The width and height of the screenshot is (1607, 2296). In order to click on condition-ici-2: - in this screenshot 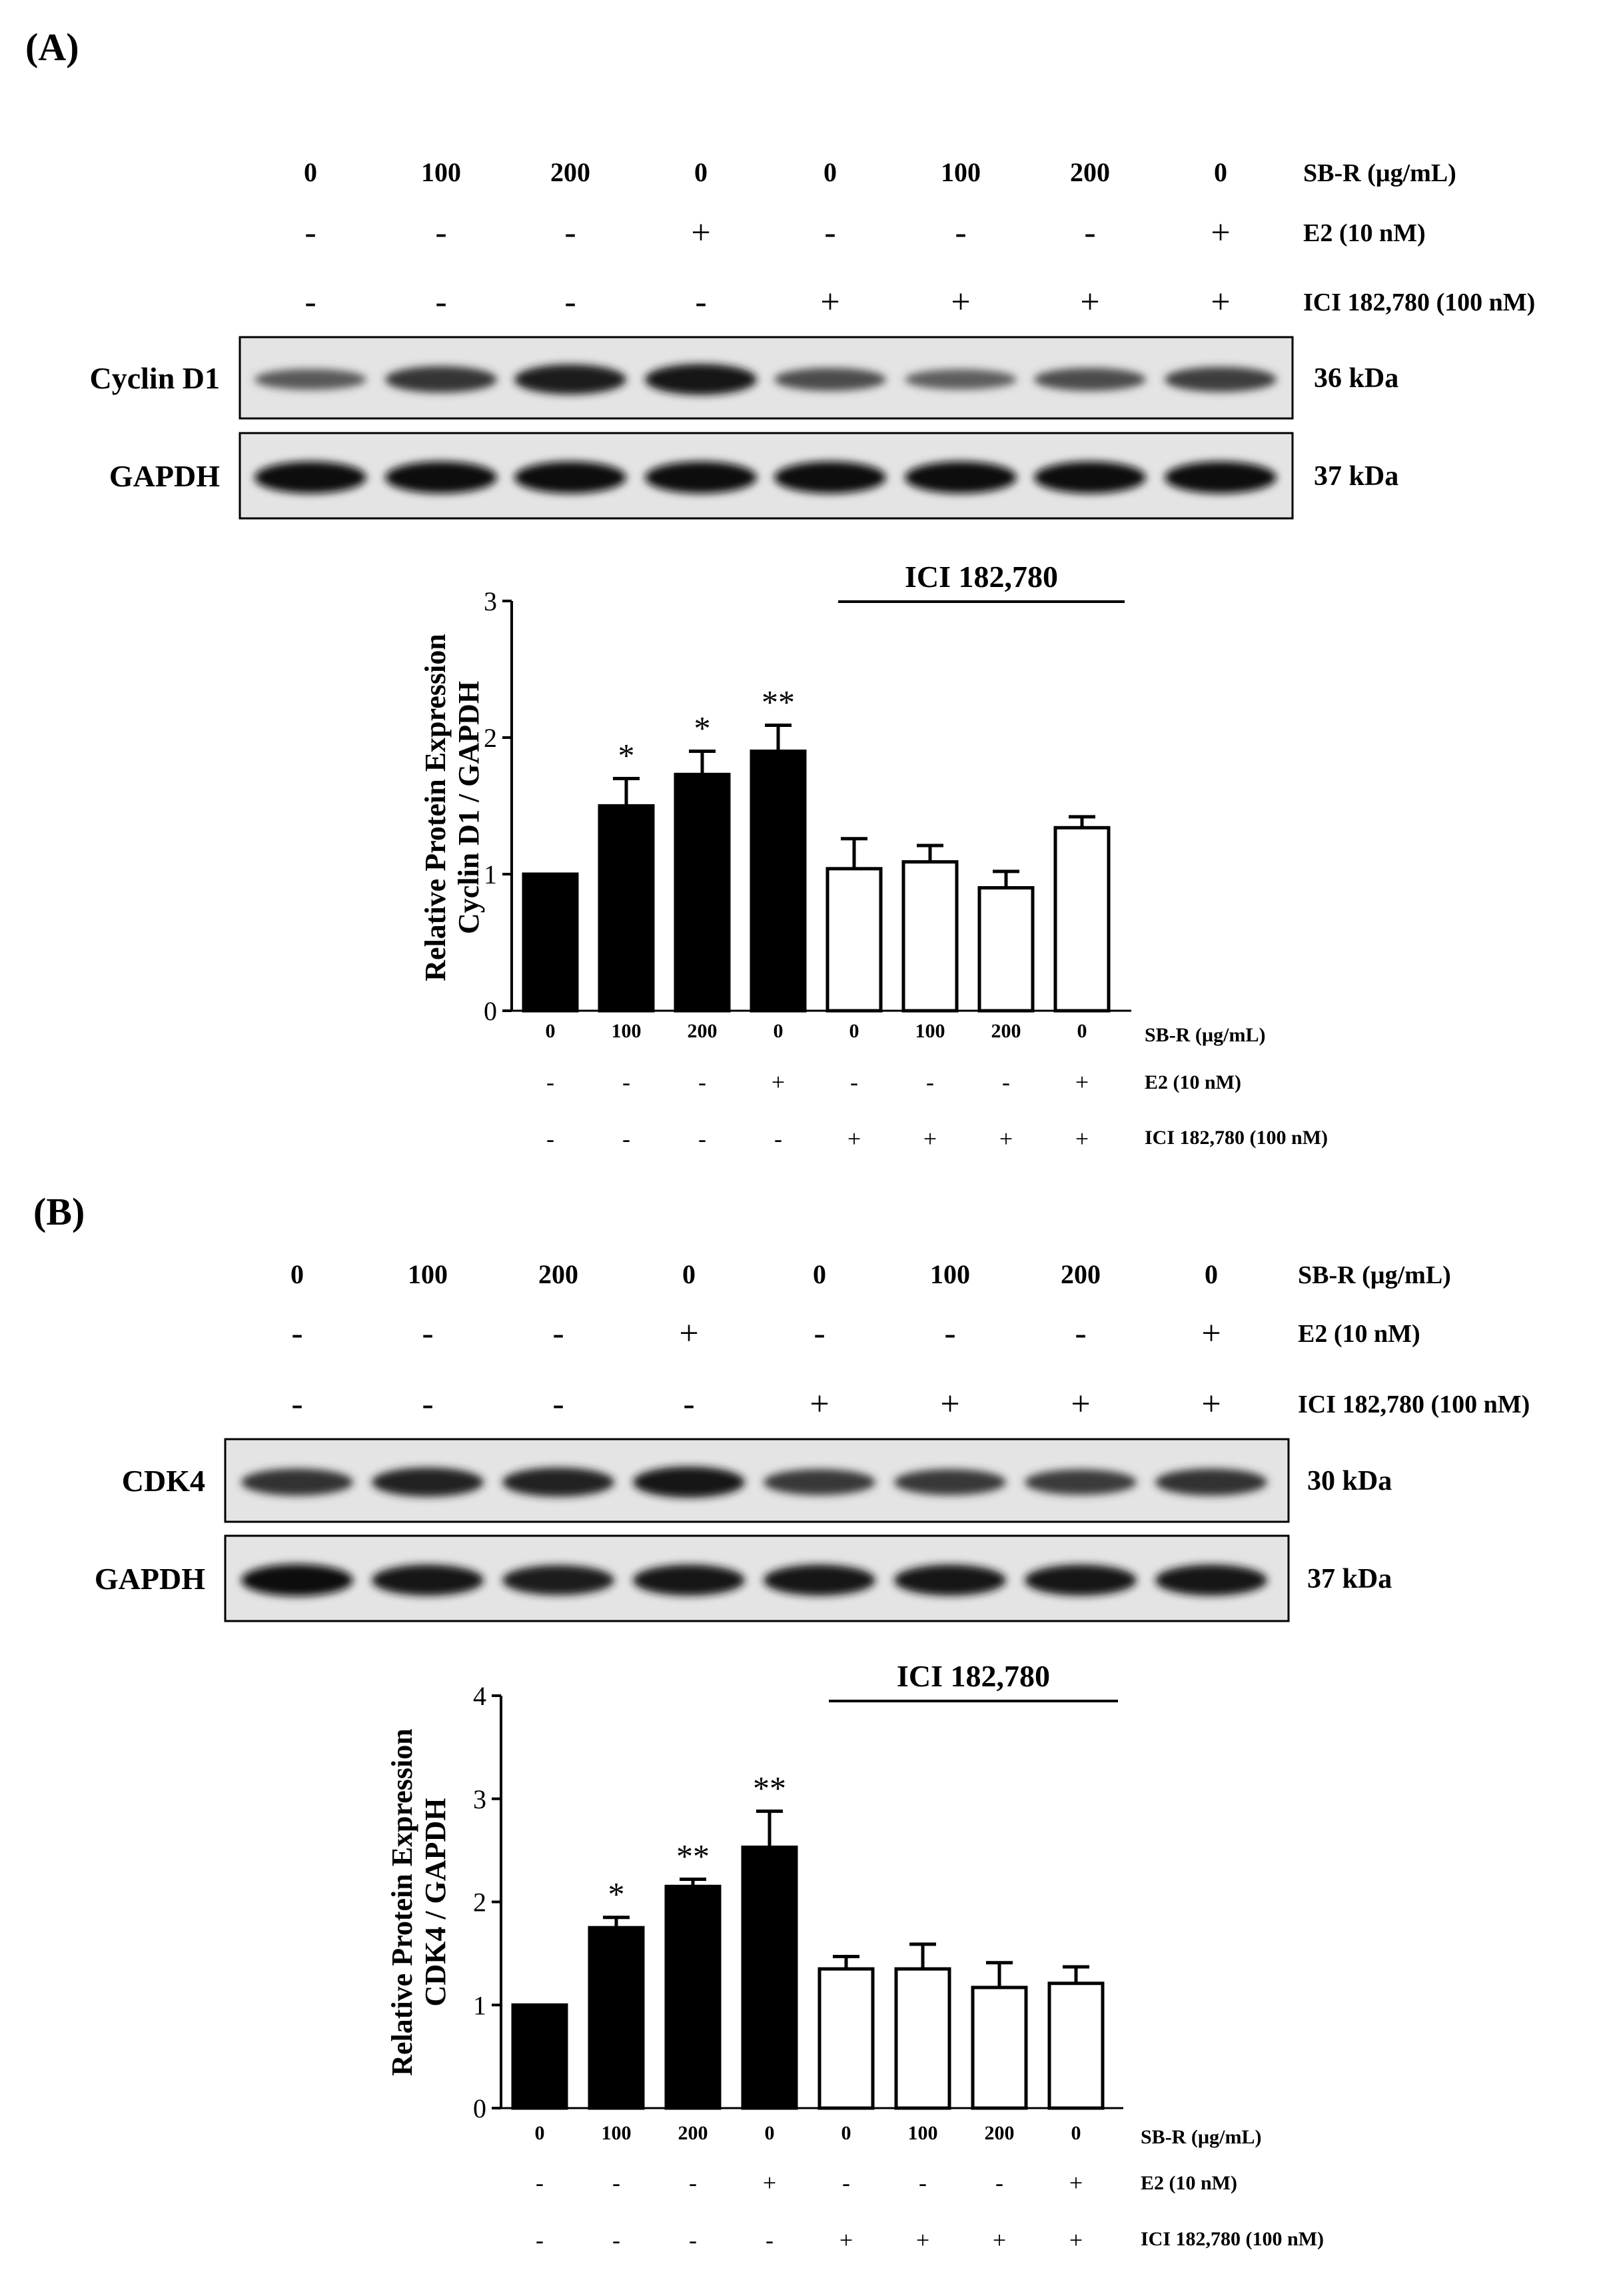, I will do `click(570, 302)`.